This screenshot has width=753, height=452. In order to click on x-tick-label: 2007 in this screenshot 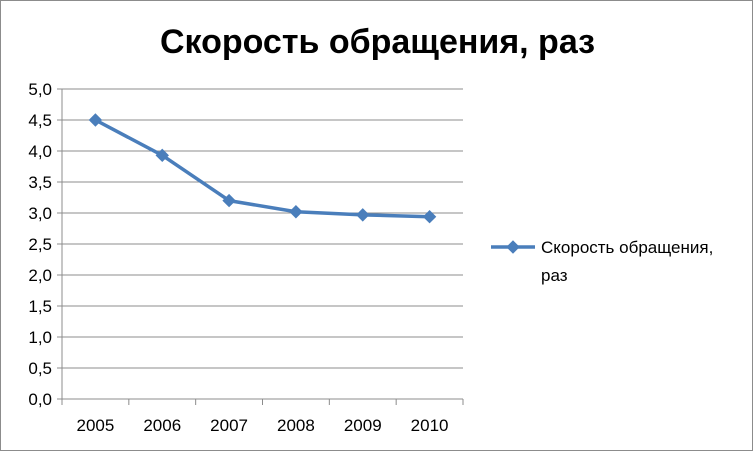, I will do `click(229, 425)`.